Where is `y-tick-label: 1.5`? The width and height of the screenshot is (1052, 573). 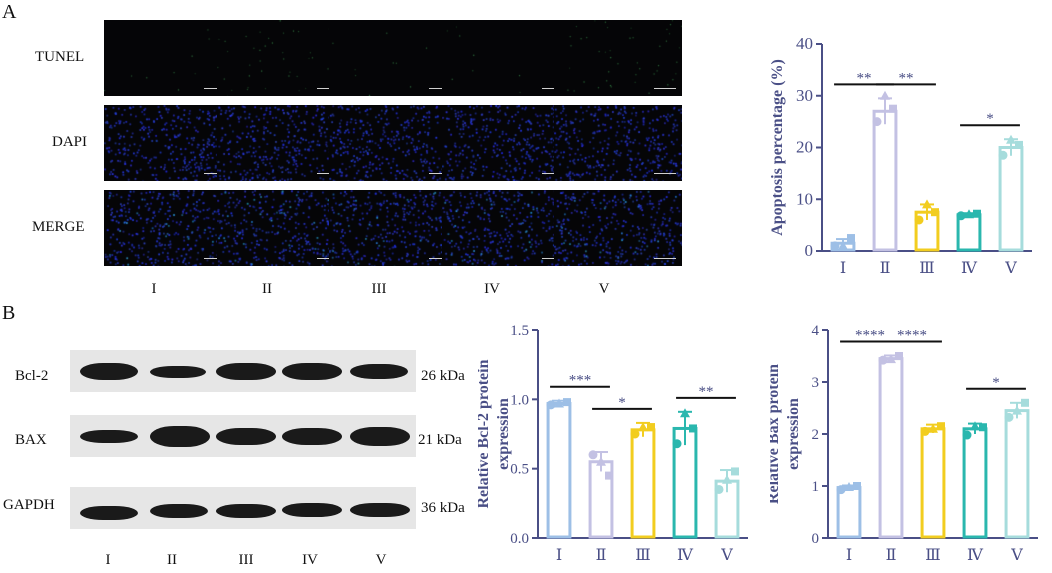
y-tick-label: 1.5 is located at coordinates (519, 331).